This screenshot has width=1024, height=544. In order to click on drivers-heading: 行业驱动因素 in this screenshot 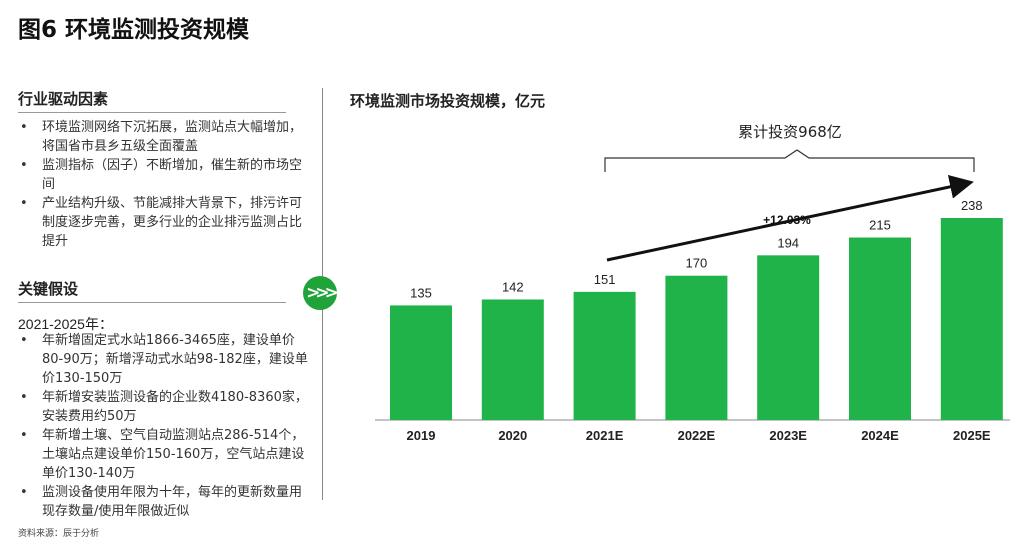, I will do `click(152, 100)`.